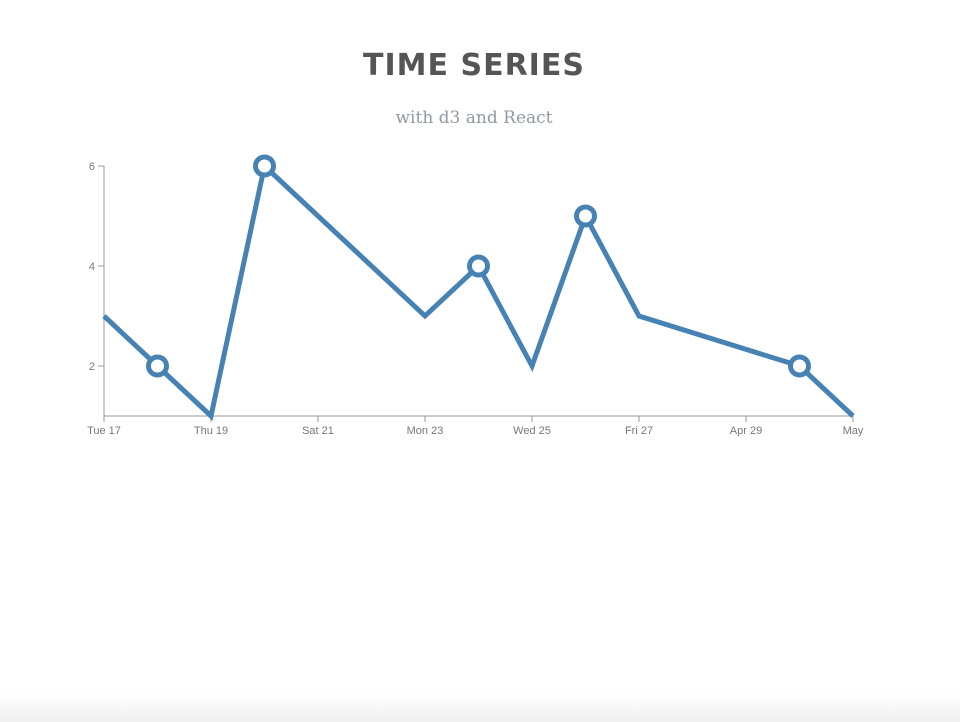 The height and width of the screenshot is (722, 960). Describe the element at coordinates (746, 431) in the screenshot. I see `x-tick-label: Apr 29` at that location.